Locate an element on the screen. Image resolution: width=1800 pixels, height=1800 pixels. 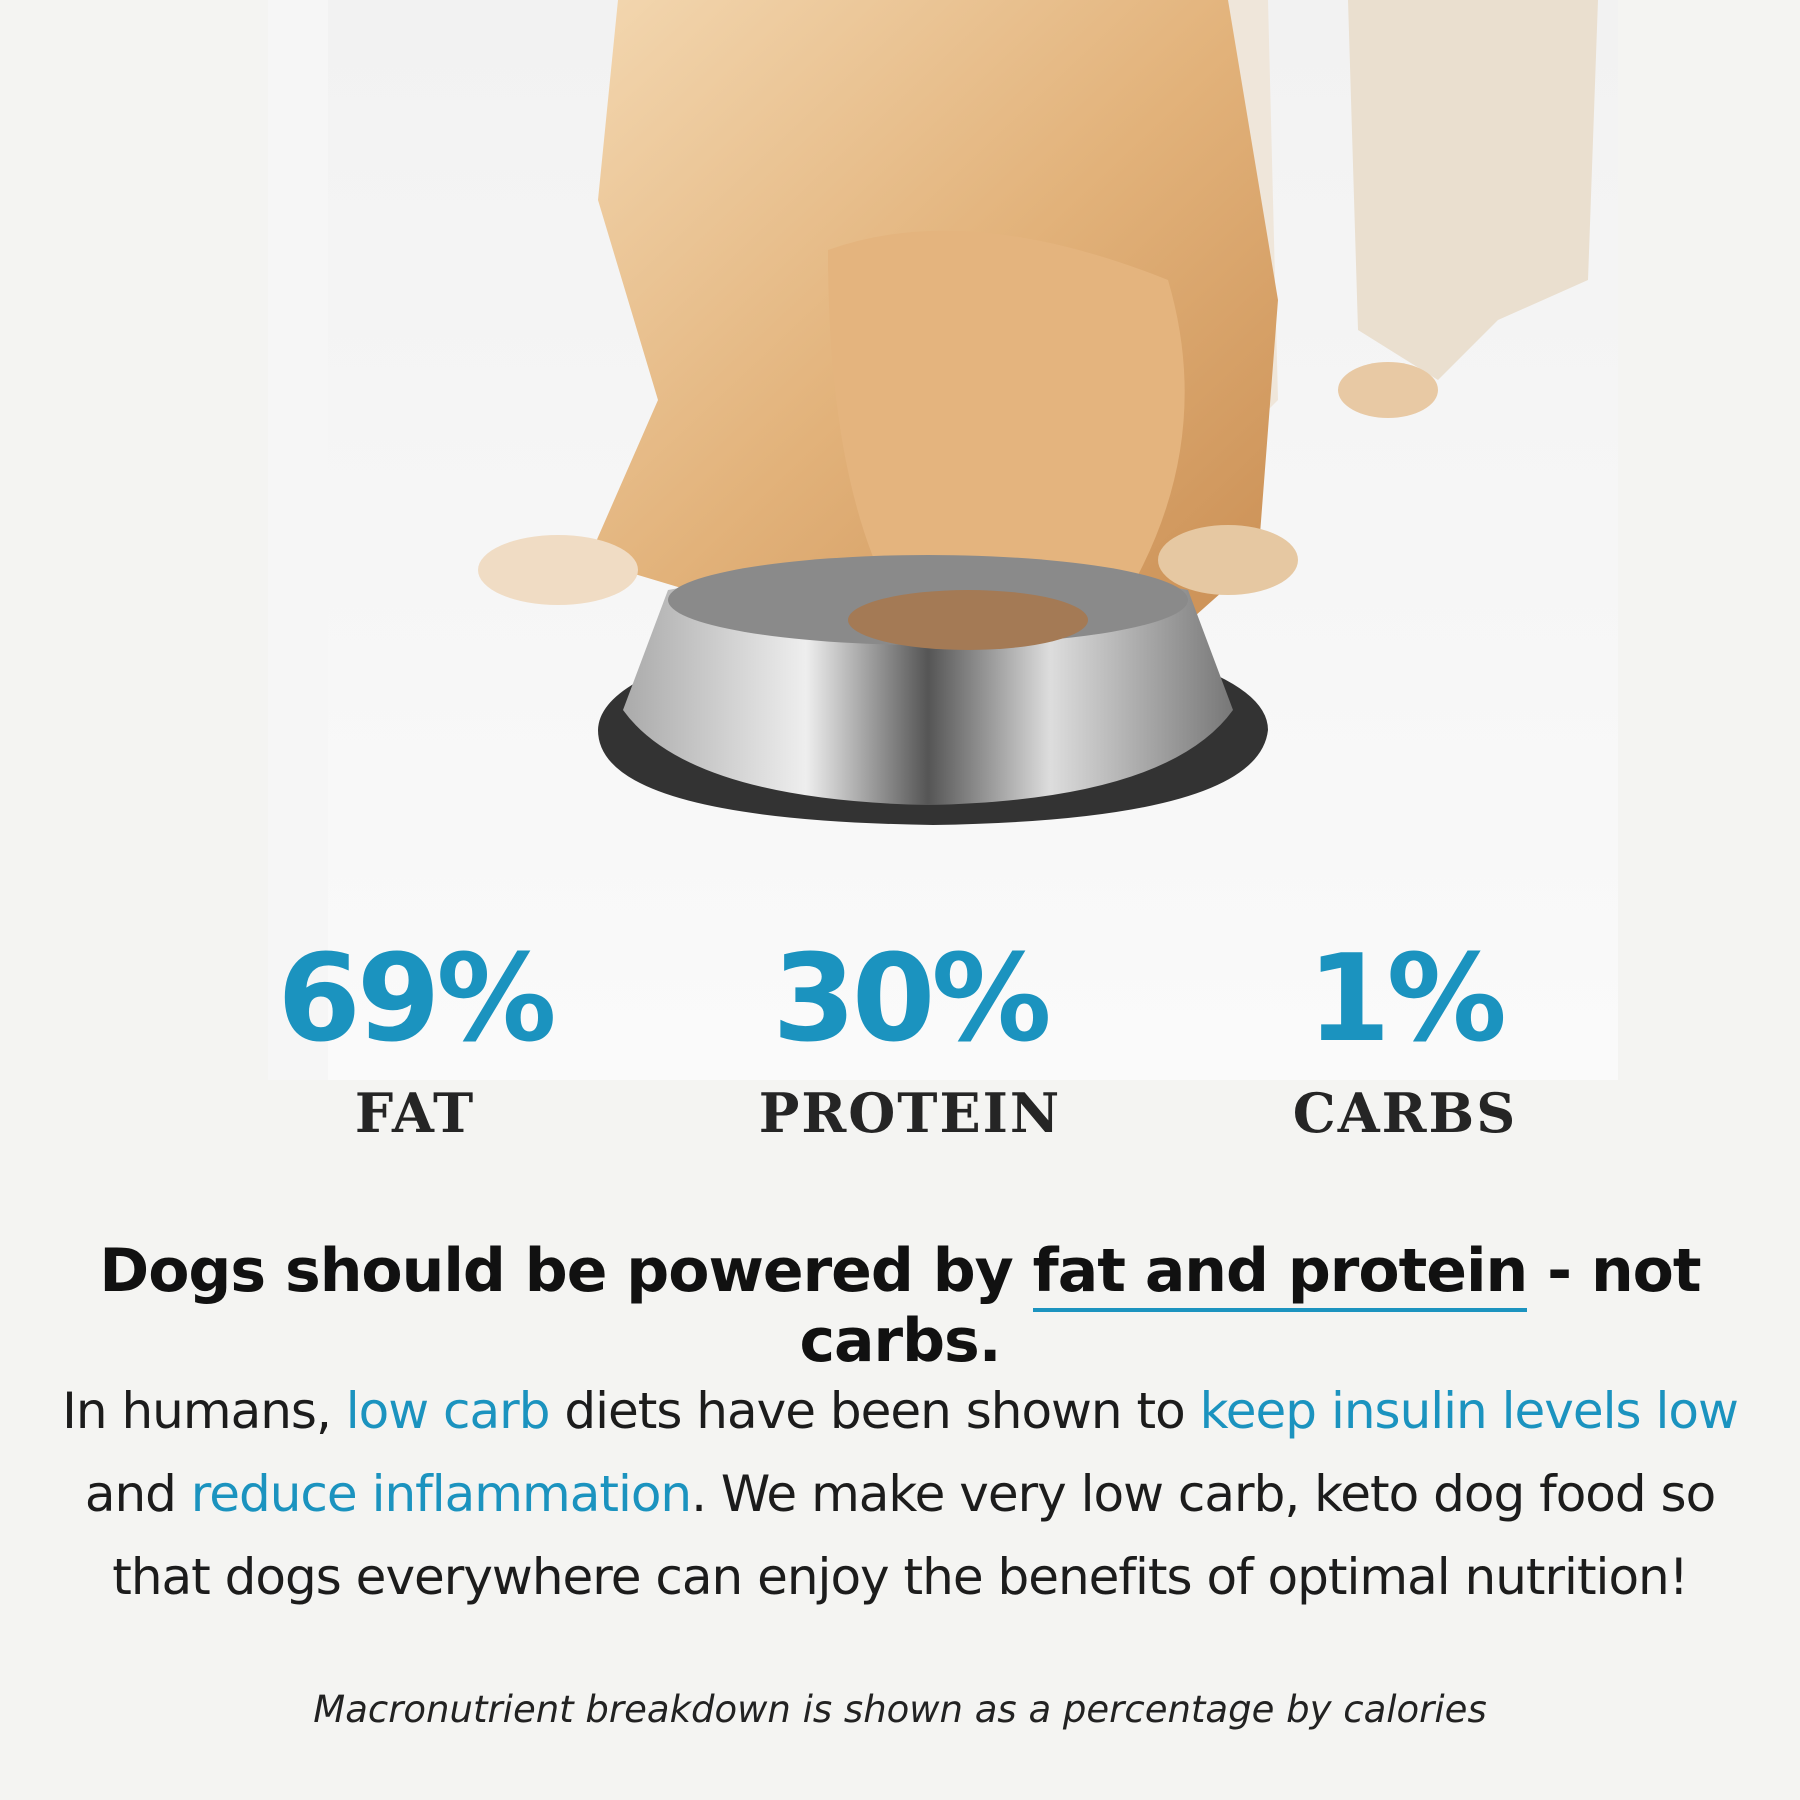
highlight-text: low carb is located at coordinates (448, 1411).